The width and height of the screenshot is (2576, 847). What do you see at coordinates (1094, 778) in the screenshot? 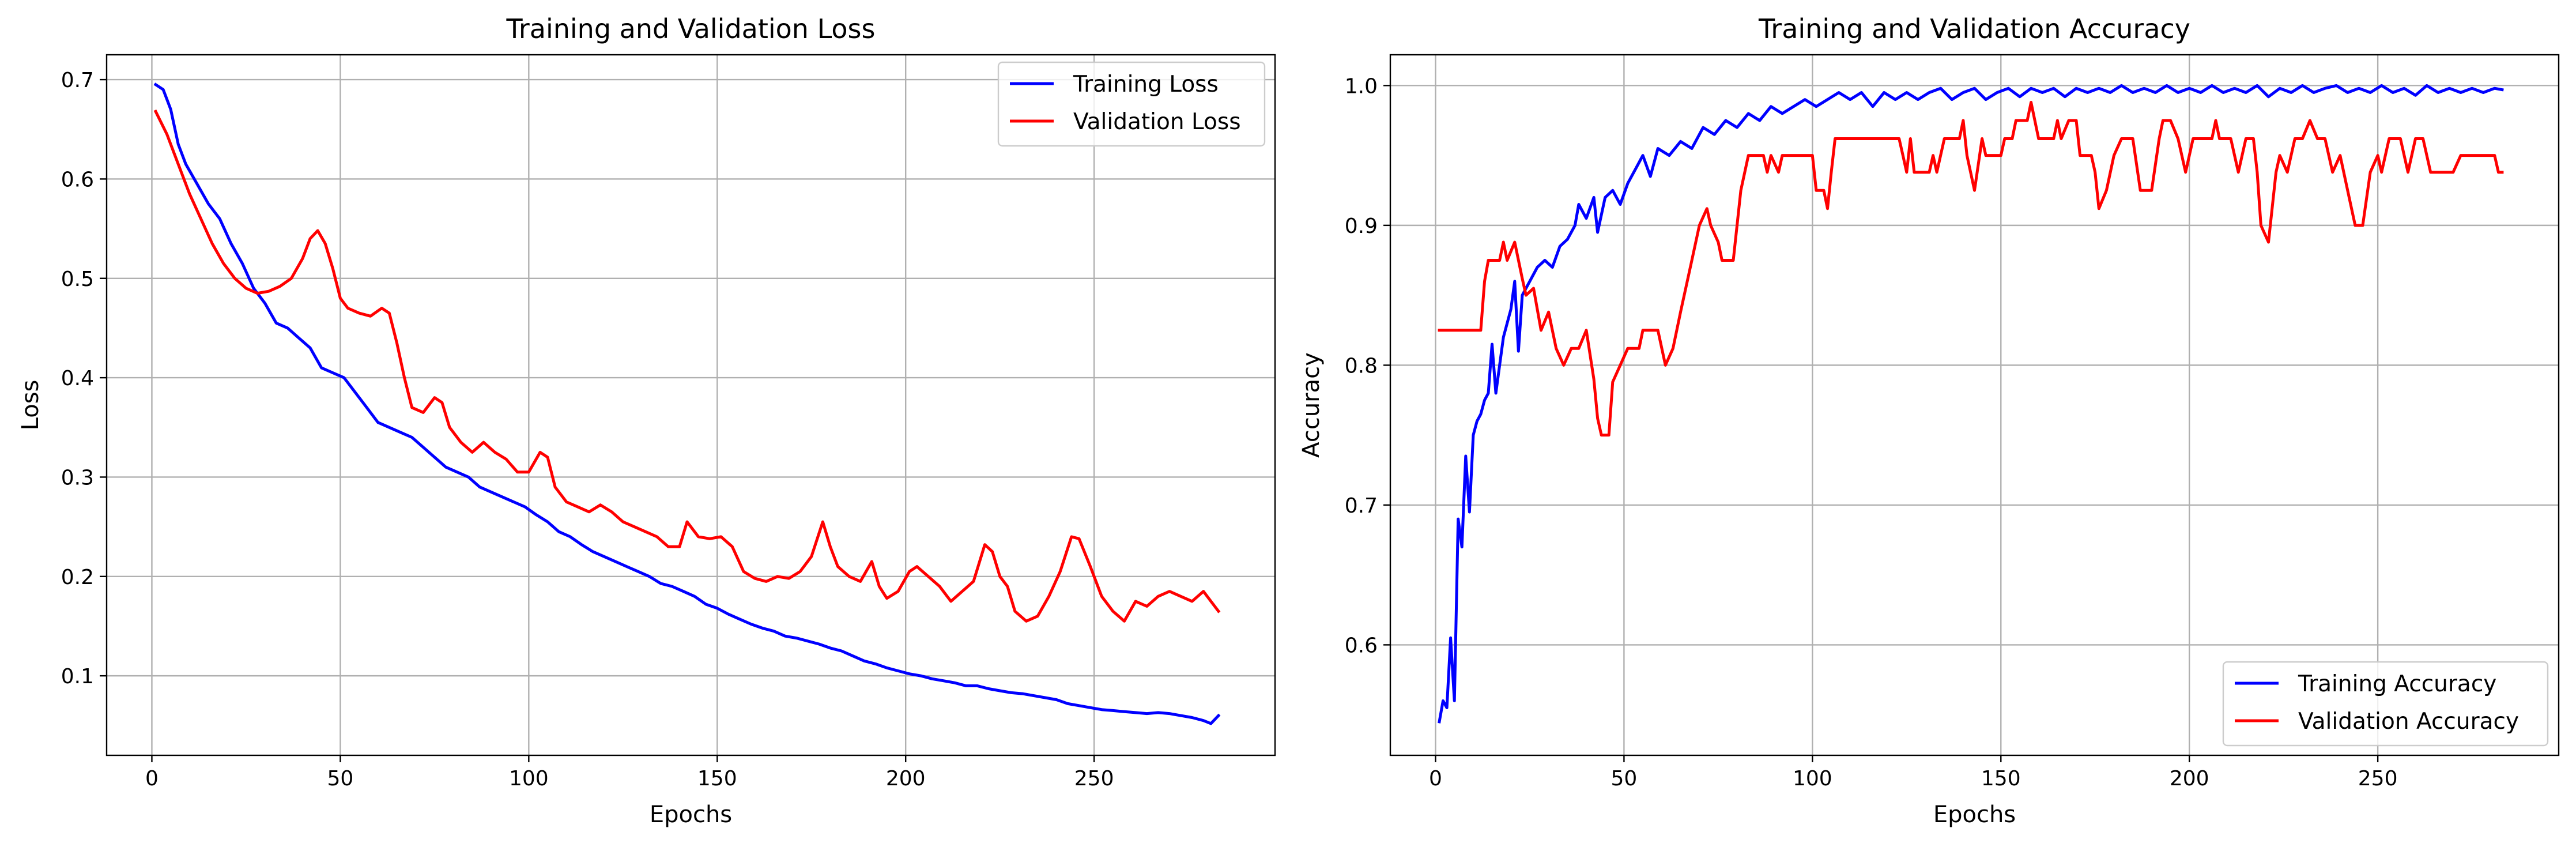
I see `loss-x-tick-label: 250` at bounding box center [1094, 778].